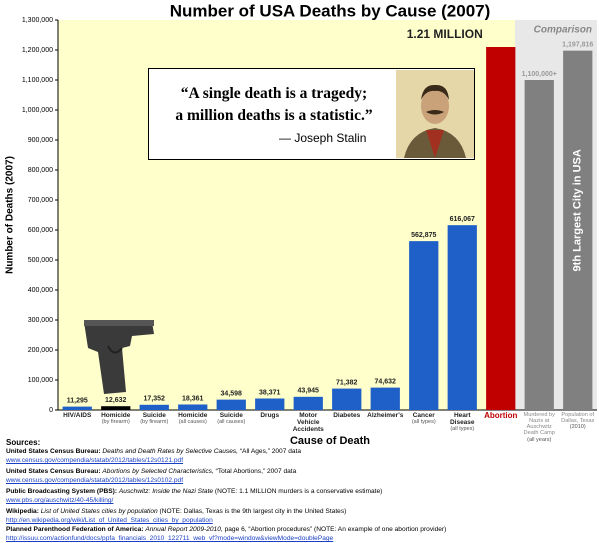 The height and width of the screenshot is (543, 599). I want to click on y-tick-label: 1,300,000, so click(37, 20).